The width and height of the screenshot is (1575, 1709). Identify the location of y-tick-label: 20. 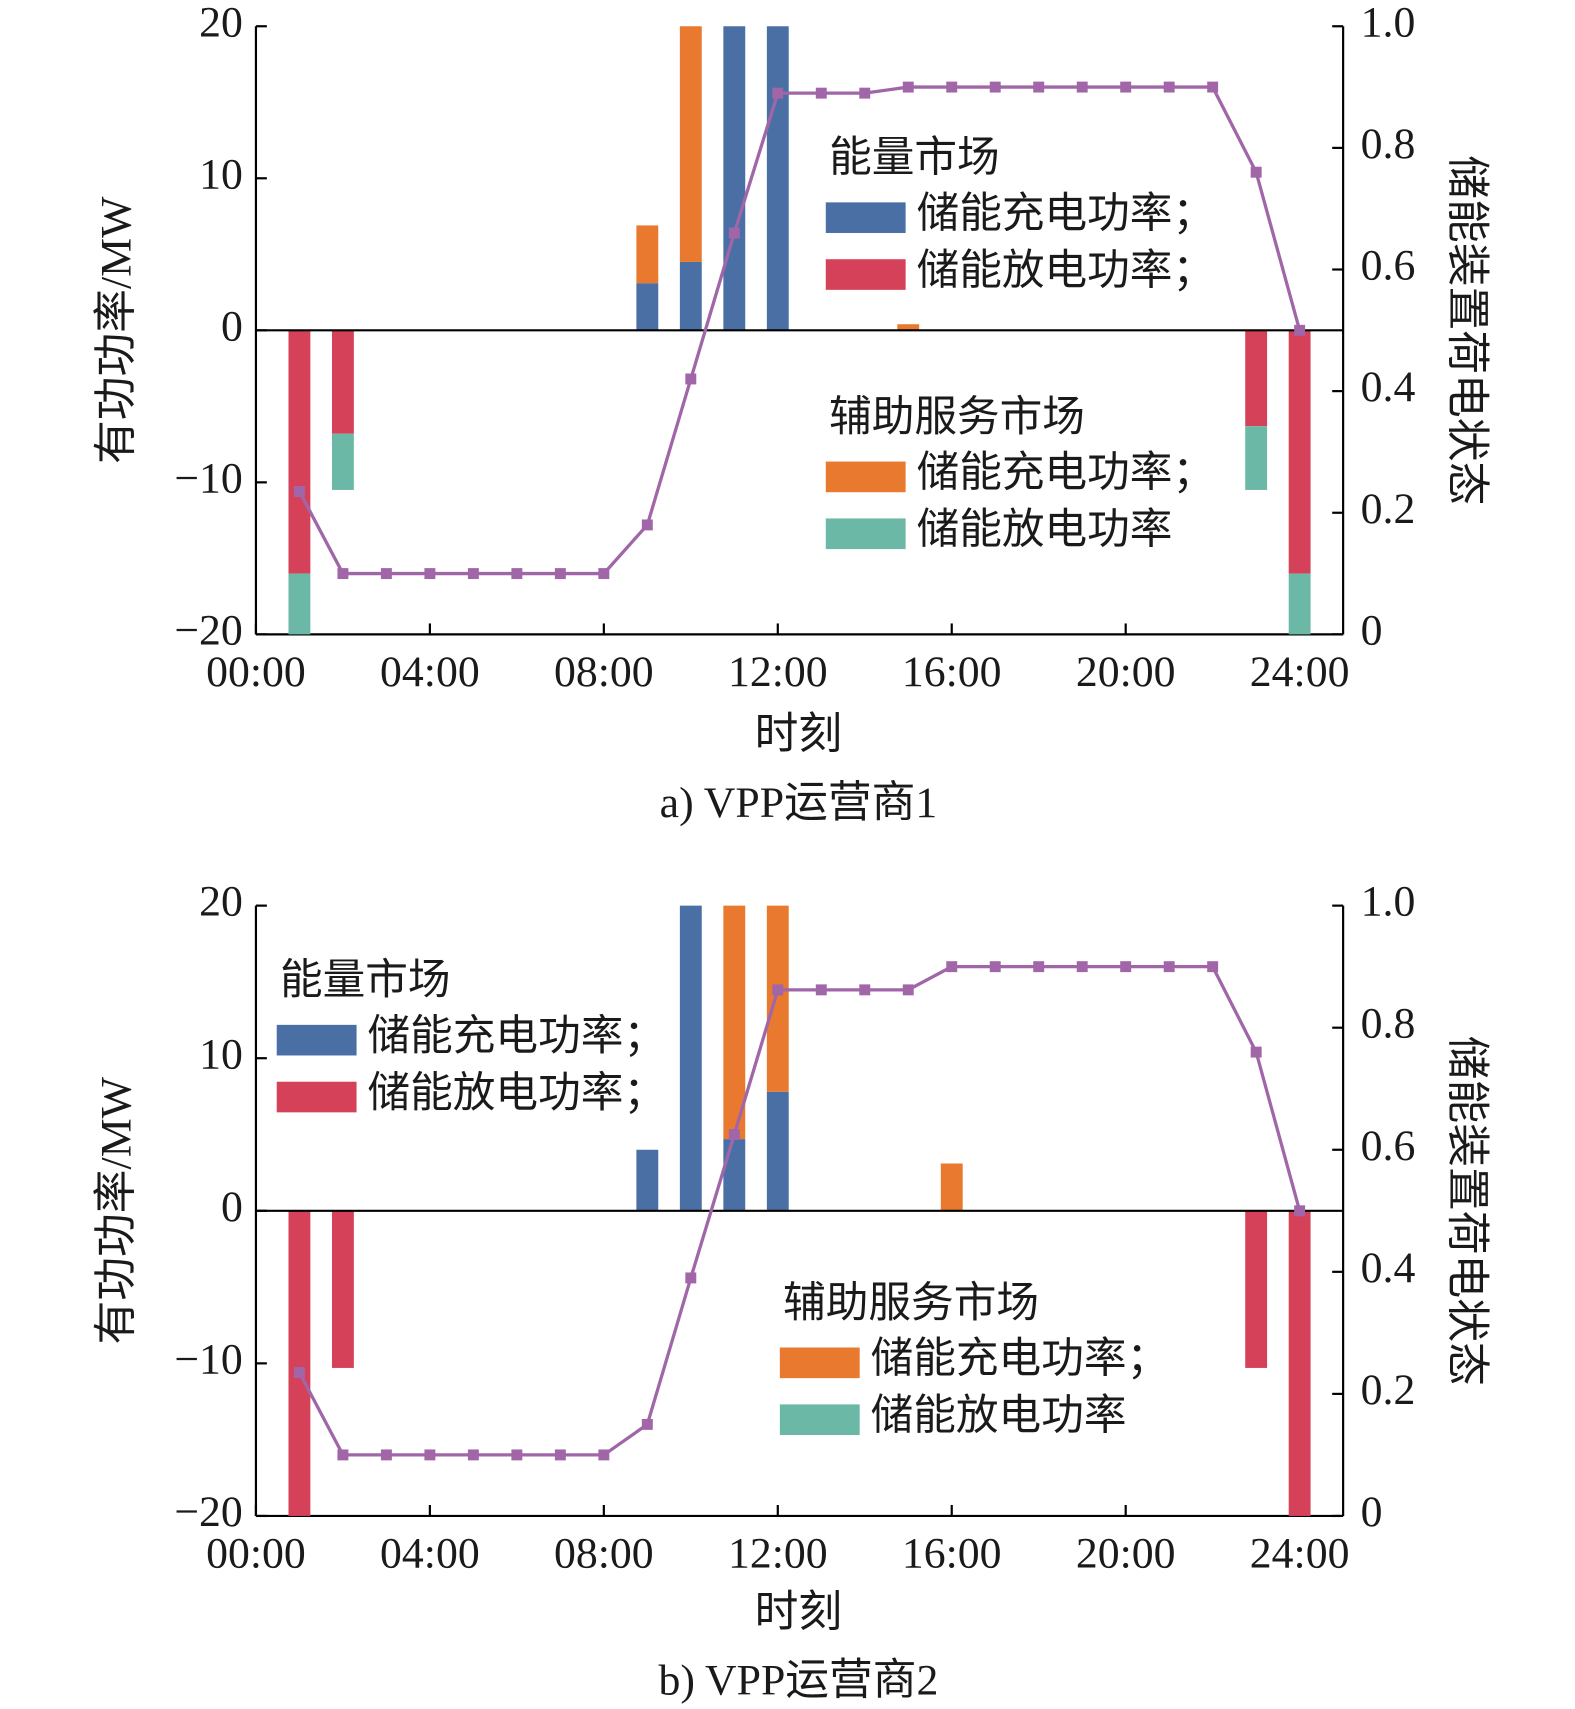
(221, 23).